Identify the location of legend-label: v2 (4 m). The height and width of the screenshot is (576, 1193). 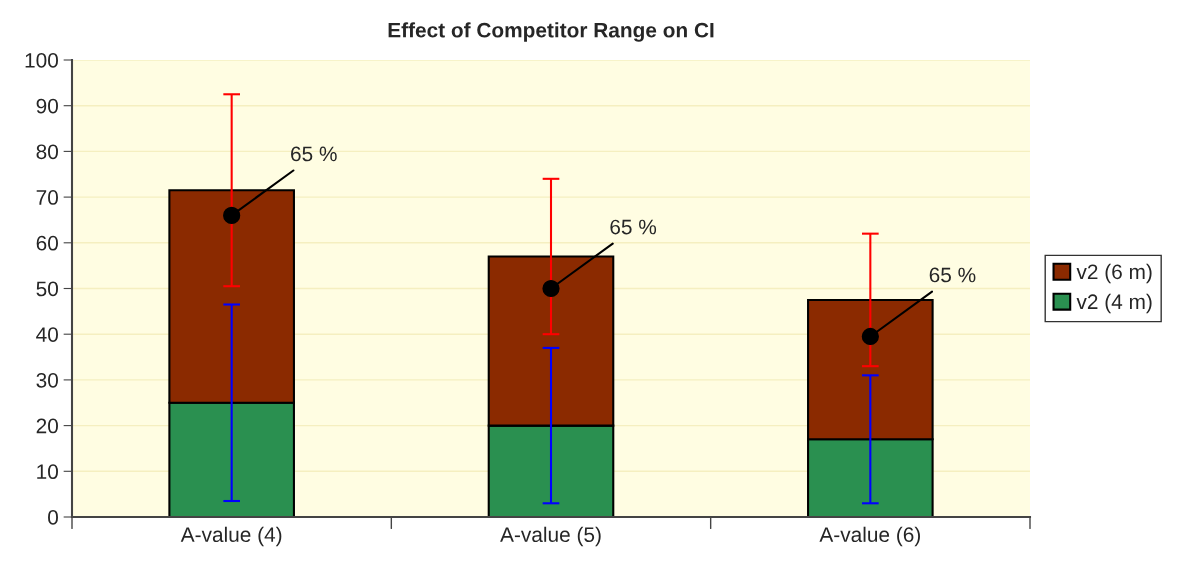
(1114, 303).